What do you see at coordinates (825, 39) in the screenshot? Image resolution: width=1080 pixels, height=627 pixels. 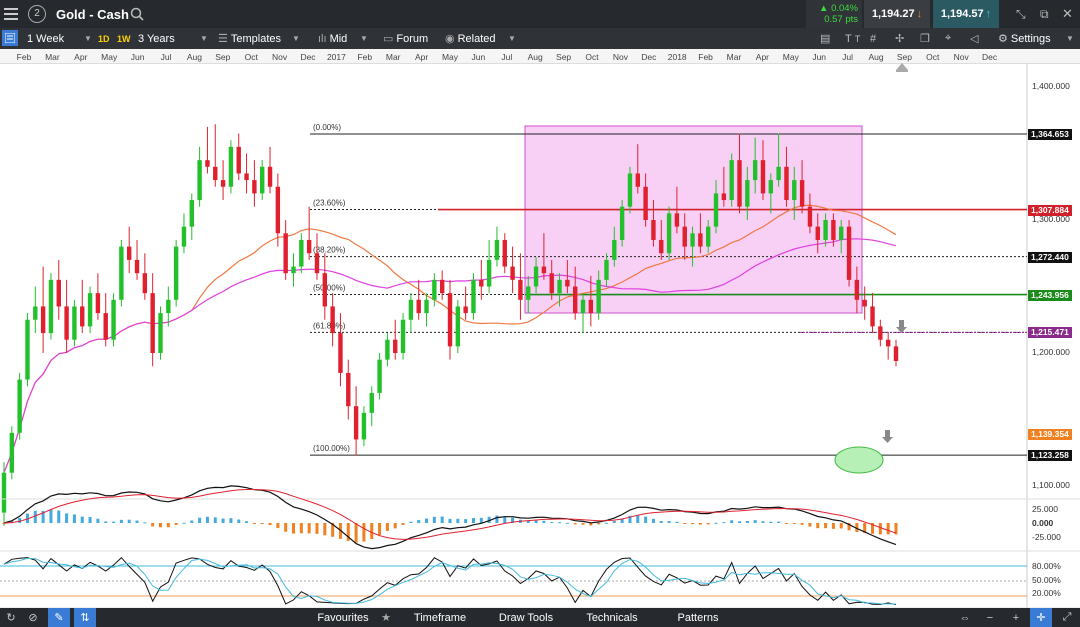 I see `study-icon: ▤` at bounding box center [825, 39].